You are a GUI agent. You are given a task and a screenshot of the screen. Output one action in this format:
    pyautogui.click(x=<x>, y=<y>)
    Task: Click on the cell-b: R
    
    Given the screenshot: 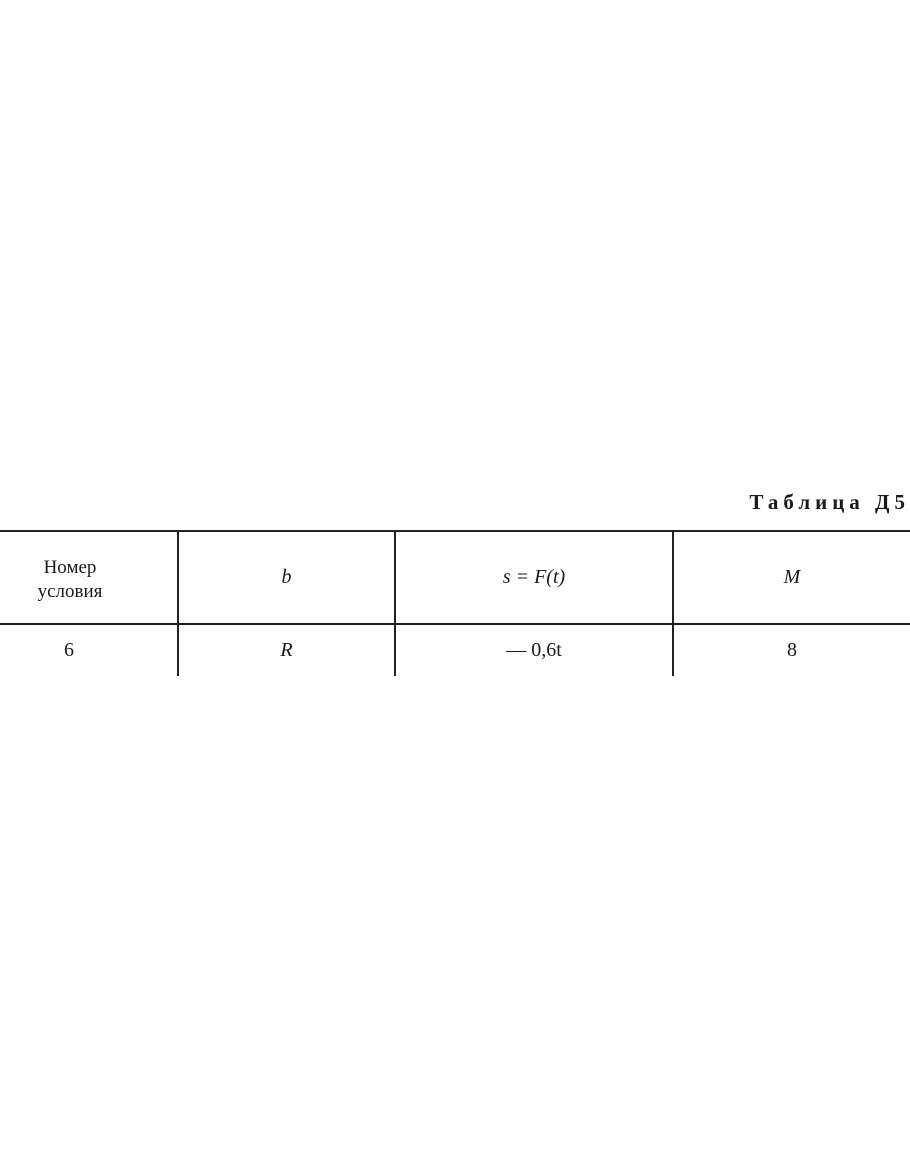 What is the action you would take?
    pyautogui.click(x=286, y=650)
    